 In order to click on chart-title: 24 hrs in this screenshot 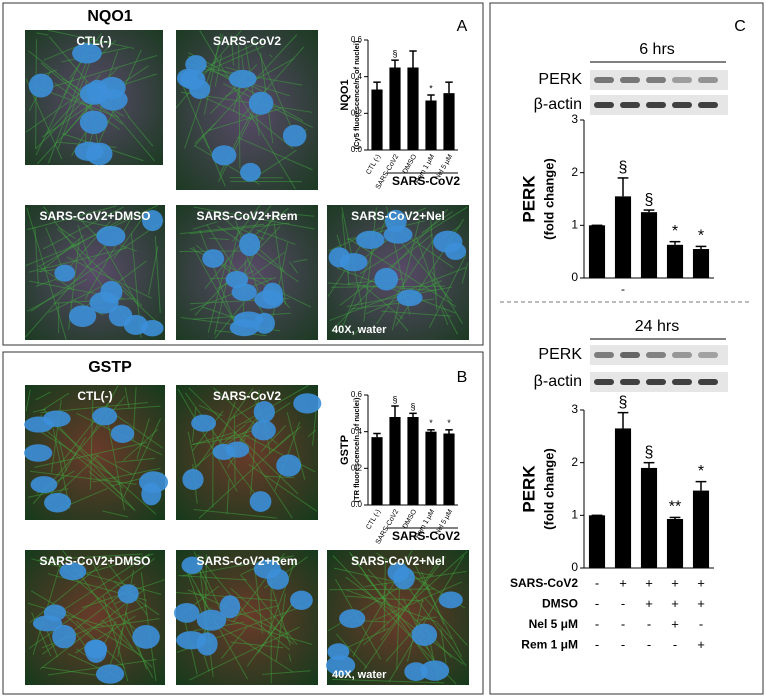, I will do `click(657, 326)`.